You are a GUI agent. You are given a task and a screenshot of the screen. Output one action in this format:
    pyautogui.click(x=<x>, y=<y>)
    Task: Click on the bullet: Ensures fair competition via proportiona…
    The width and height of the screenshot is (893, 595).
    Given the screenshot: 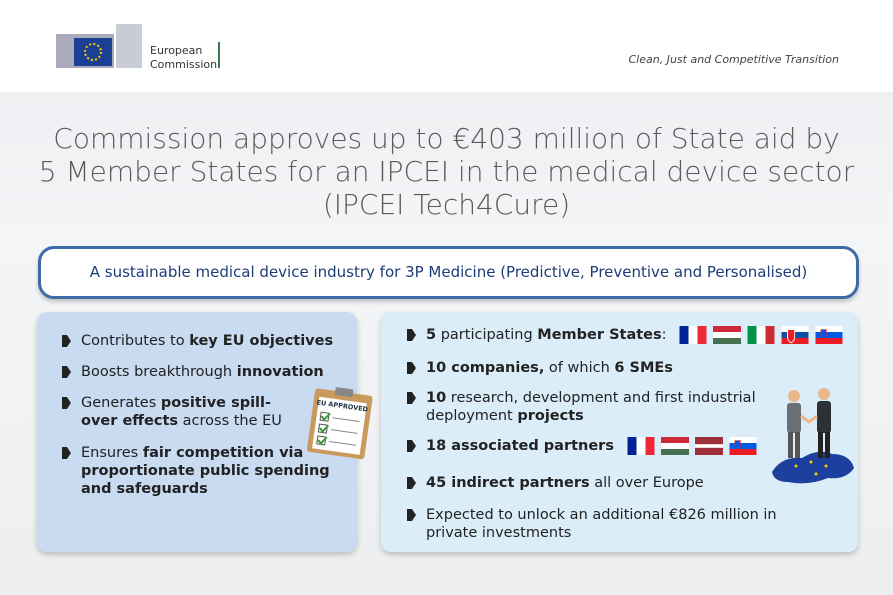 What is the action you would take?
    pyautogui.click(x=213, y=471)
    